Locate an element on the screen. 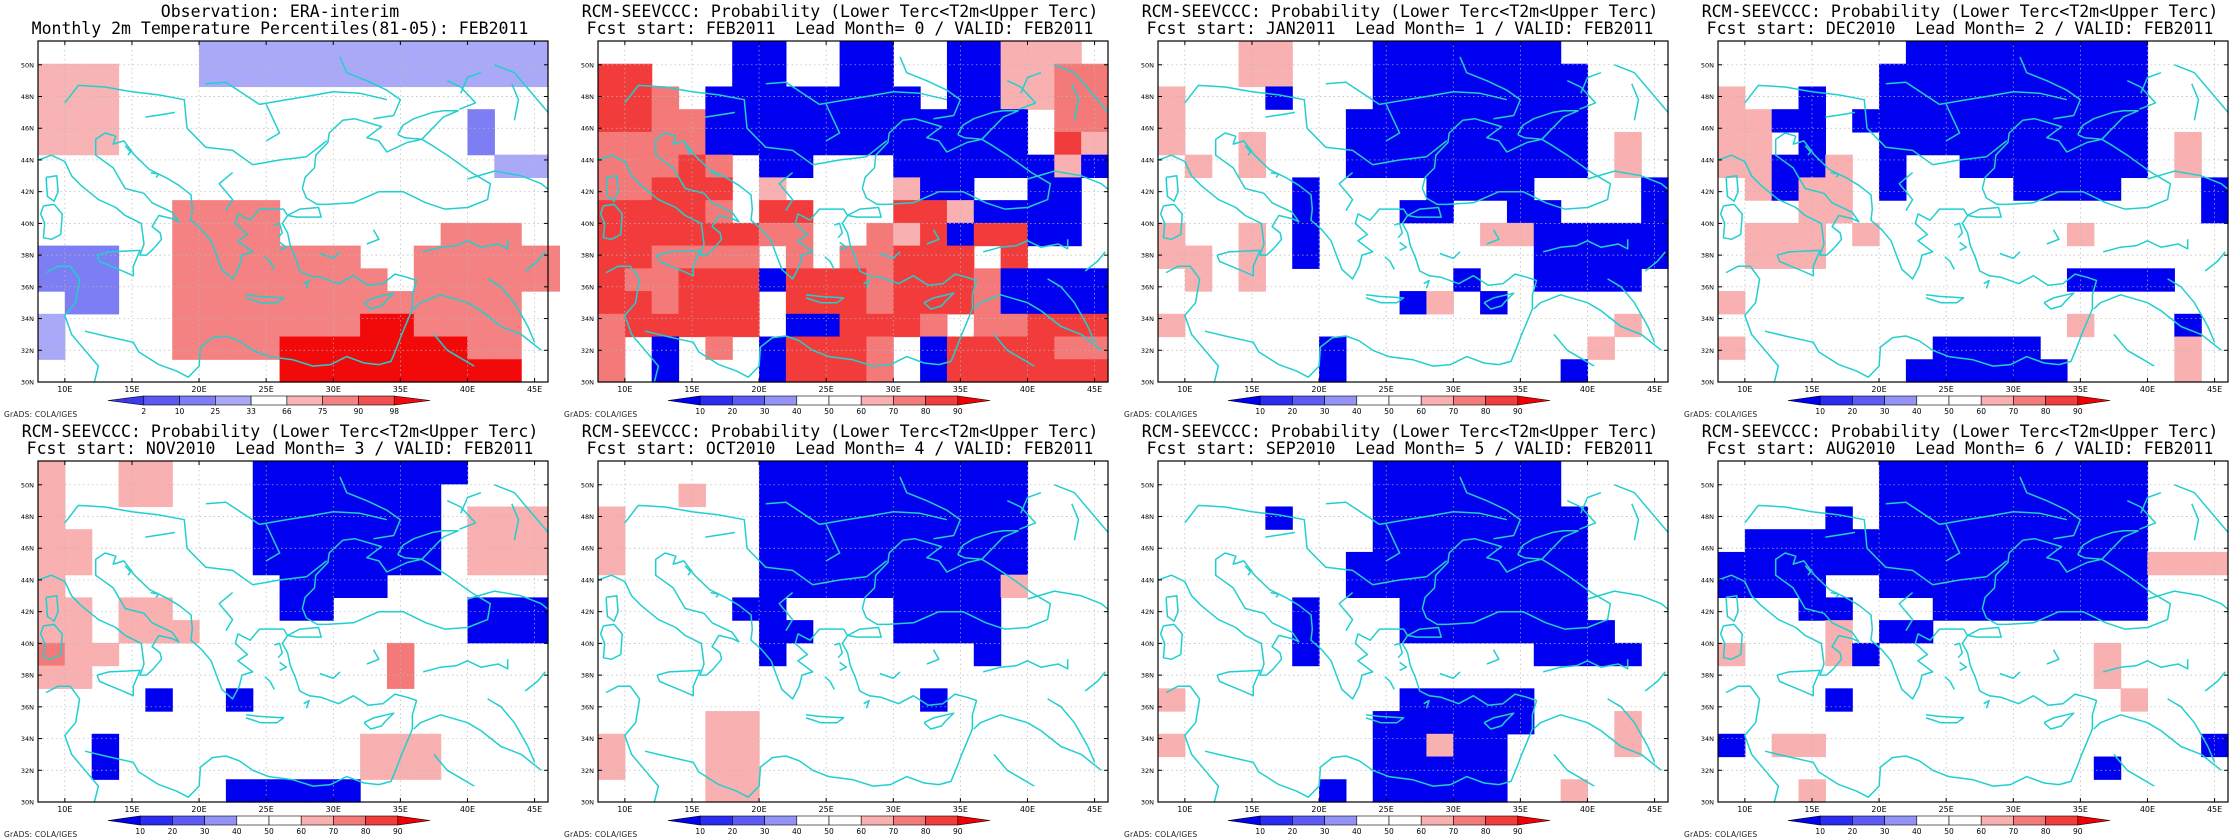  lat-tick-label: 34N is located at coordinates (27, 319).